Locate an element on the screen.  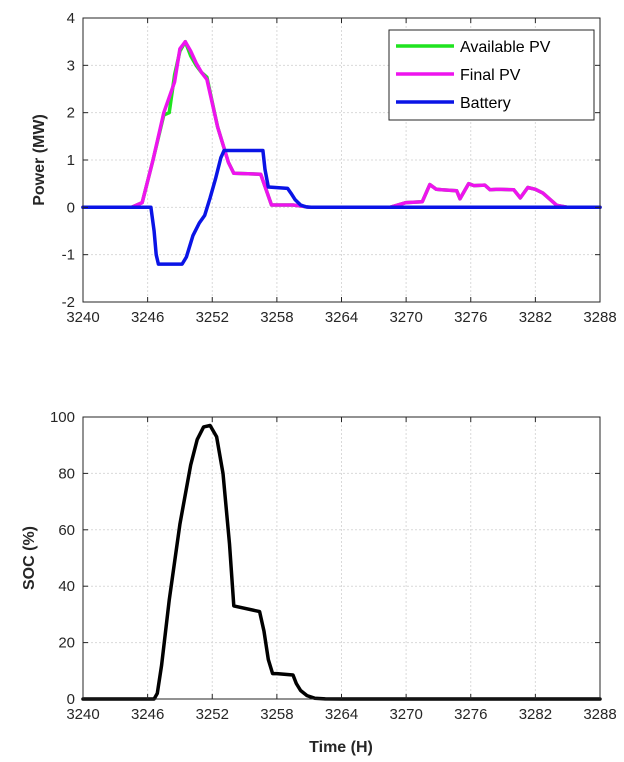
soc-x-tick-label: 3270 is located at coordinates (405, 714).